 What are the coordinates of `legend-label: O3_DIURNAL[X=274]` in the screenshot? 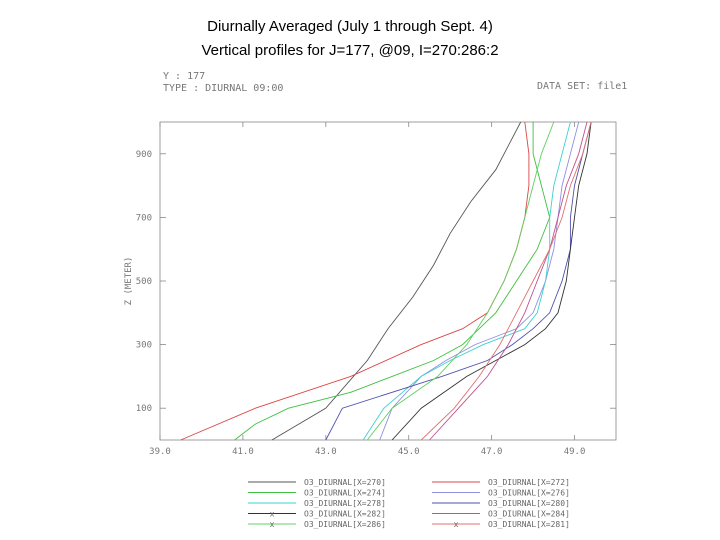 It's located at (345, 493).